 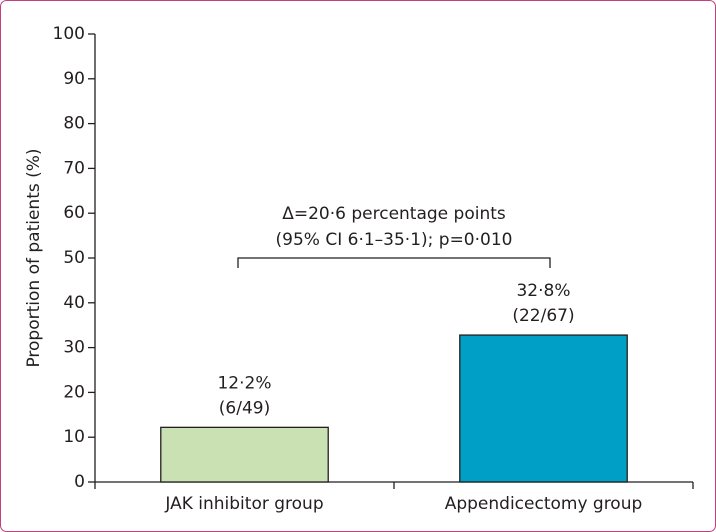 What do you see at coordinates (394, 262) in the screenshot?
I see `bracket` at bounding box center [394, 262].